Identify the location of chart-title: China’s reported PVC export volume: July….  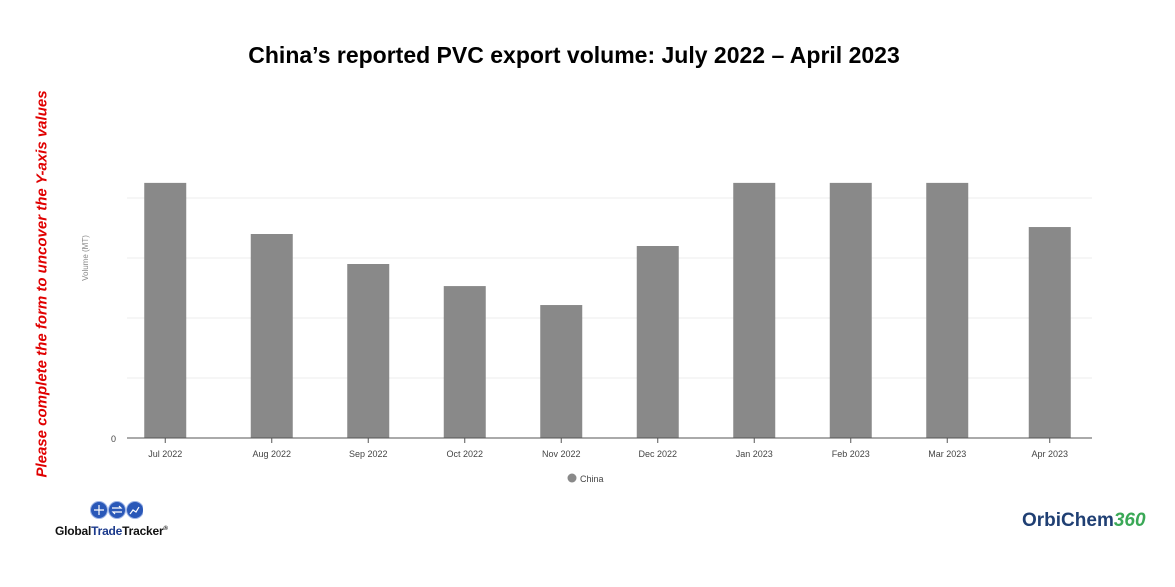
(574, 55).